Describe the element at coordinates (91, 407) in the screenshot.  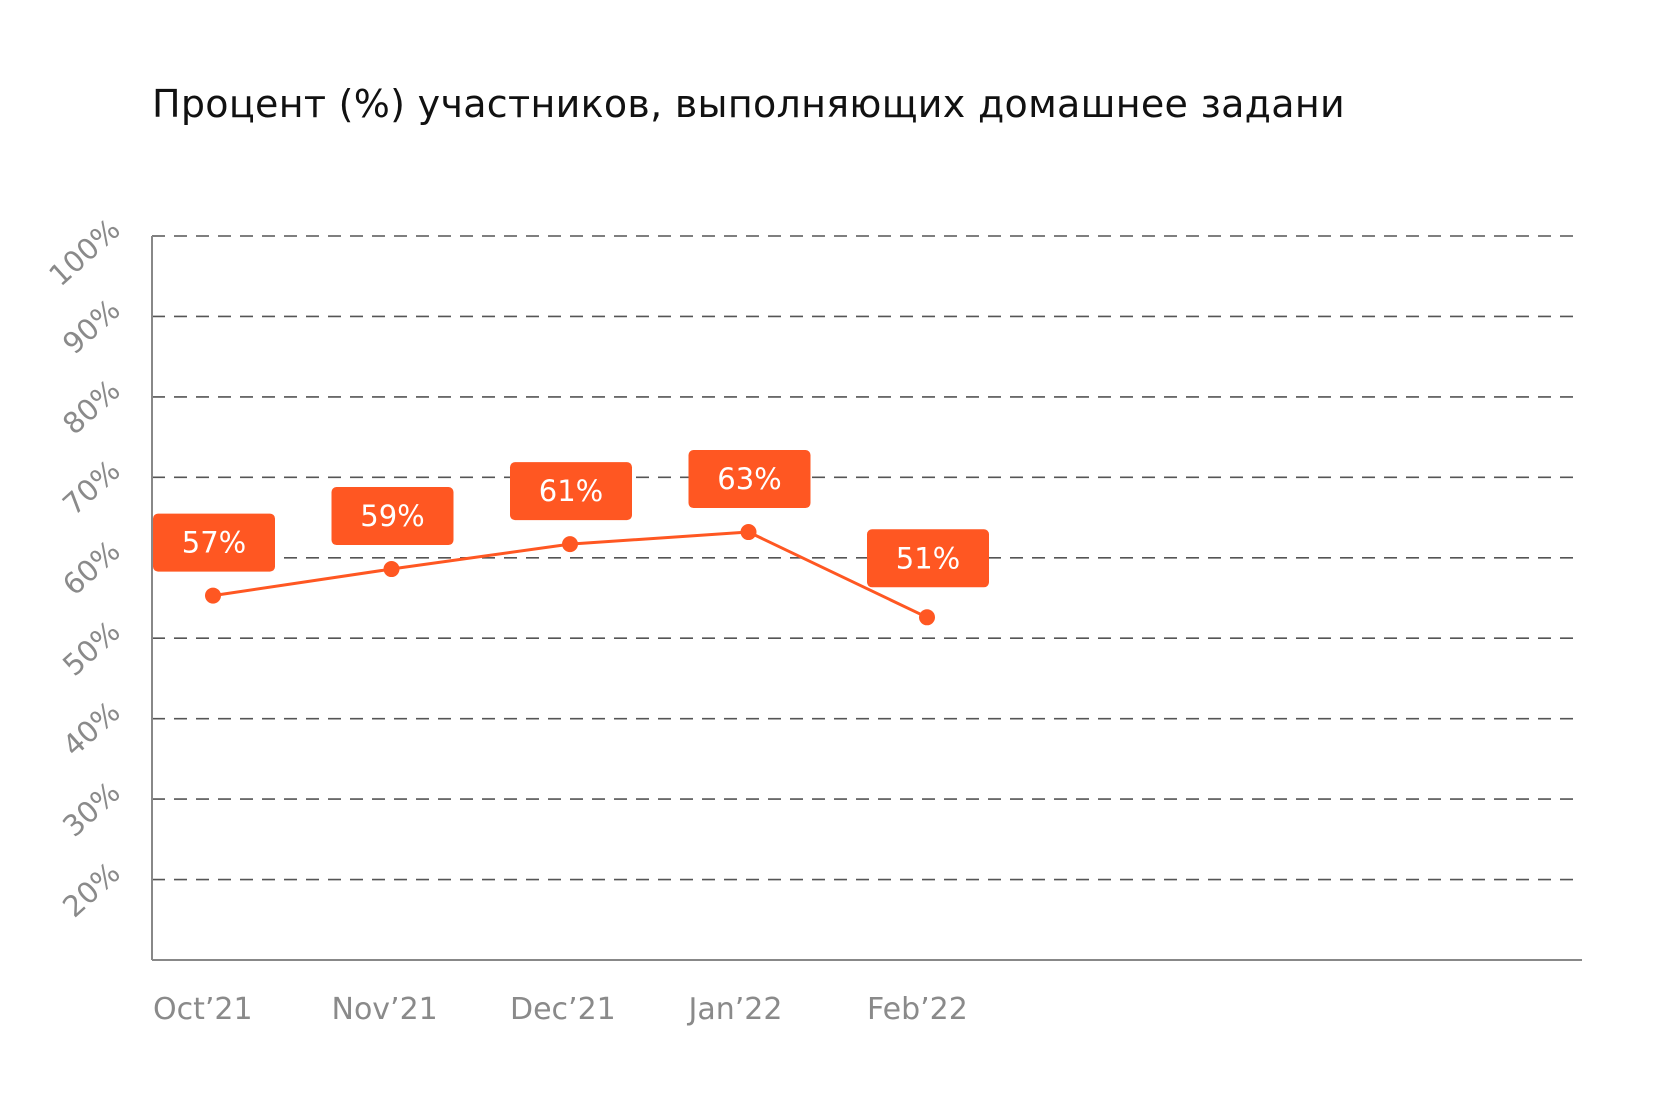
I see `y-tick-label: 80%` at that location.